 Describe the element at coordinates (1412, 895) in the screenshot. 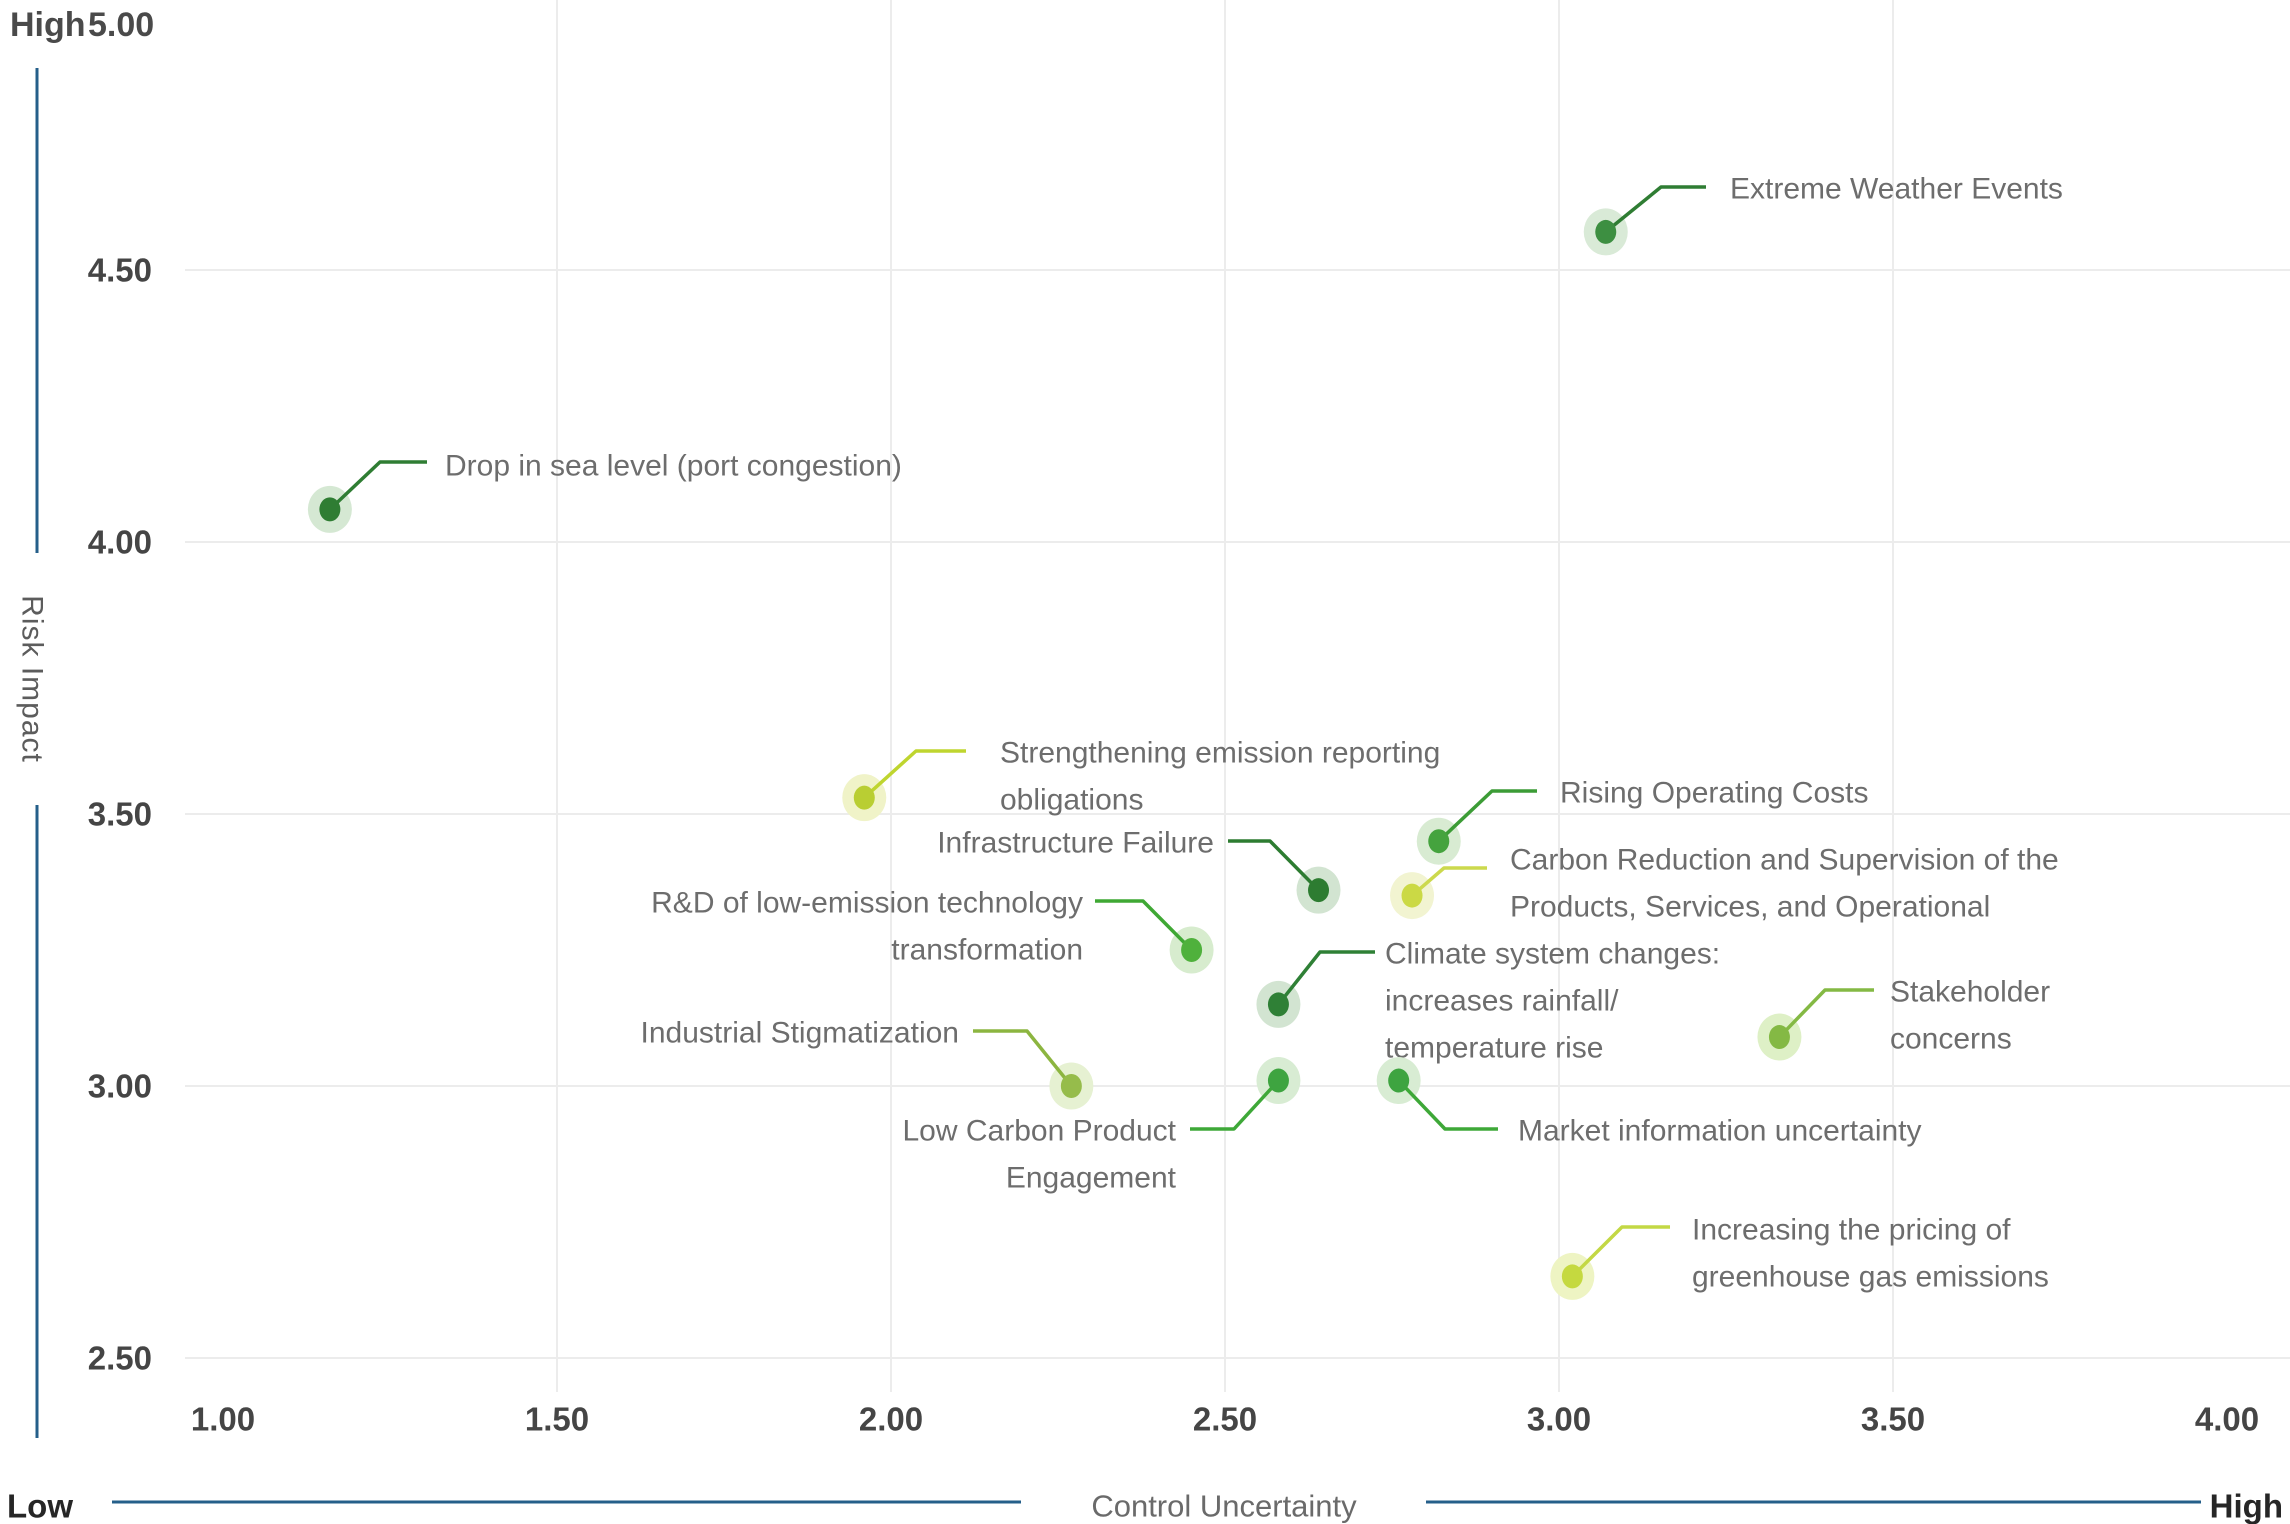

I see `point-dot-carbon-reduction-supervision` at that location.